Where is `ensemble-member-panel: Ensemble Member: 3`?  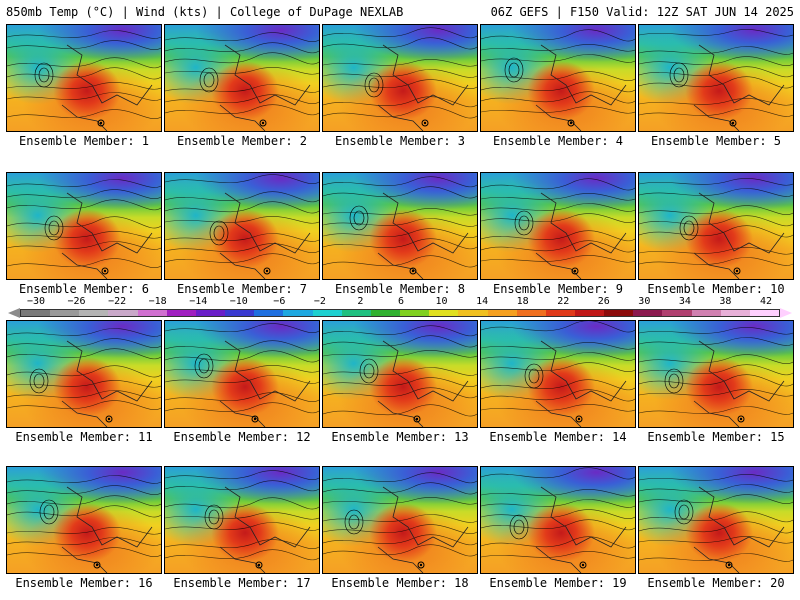 ensemble-member-panel: Ensemble Member: 3 is located at coordinates (400, 86).